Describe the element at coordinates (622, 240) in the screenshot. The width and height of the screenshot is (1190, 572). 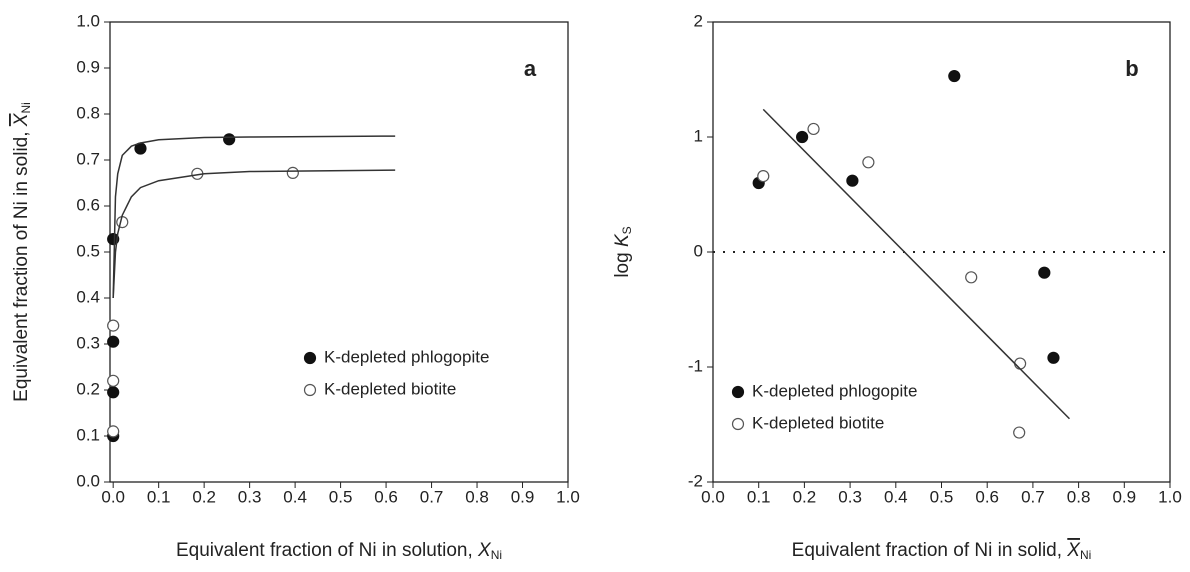
I see `ylabel-title-var: K` at that location.